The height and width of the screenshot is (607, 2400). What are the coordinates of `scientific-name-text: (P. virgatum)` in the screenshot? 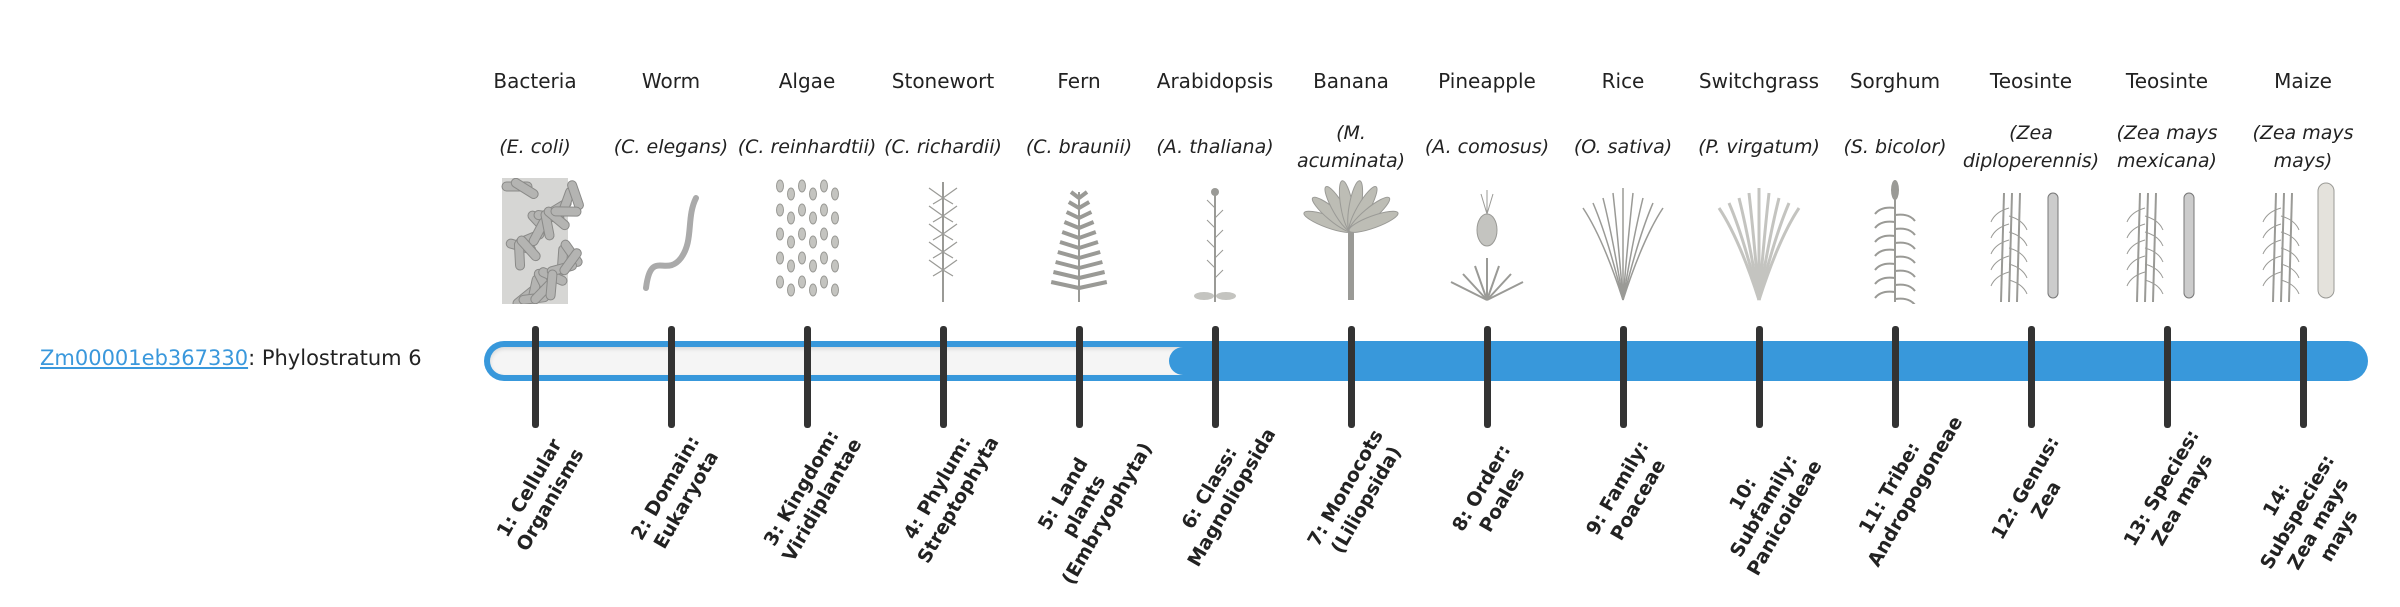 It's located at (1759, 147).